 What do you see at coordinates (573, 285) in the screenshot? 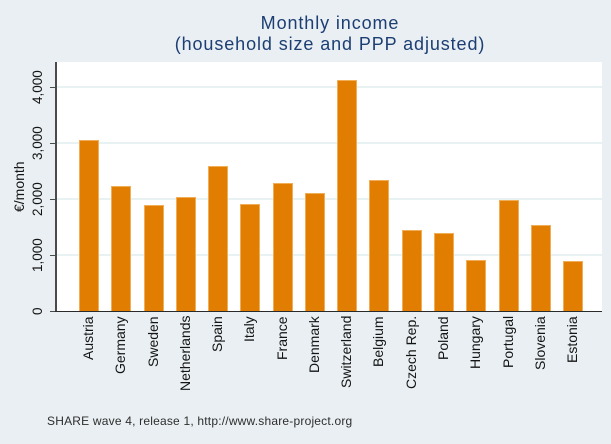
I see `bar-estonia` at bounding box center [573, 285].